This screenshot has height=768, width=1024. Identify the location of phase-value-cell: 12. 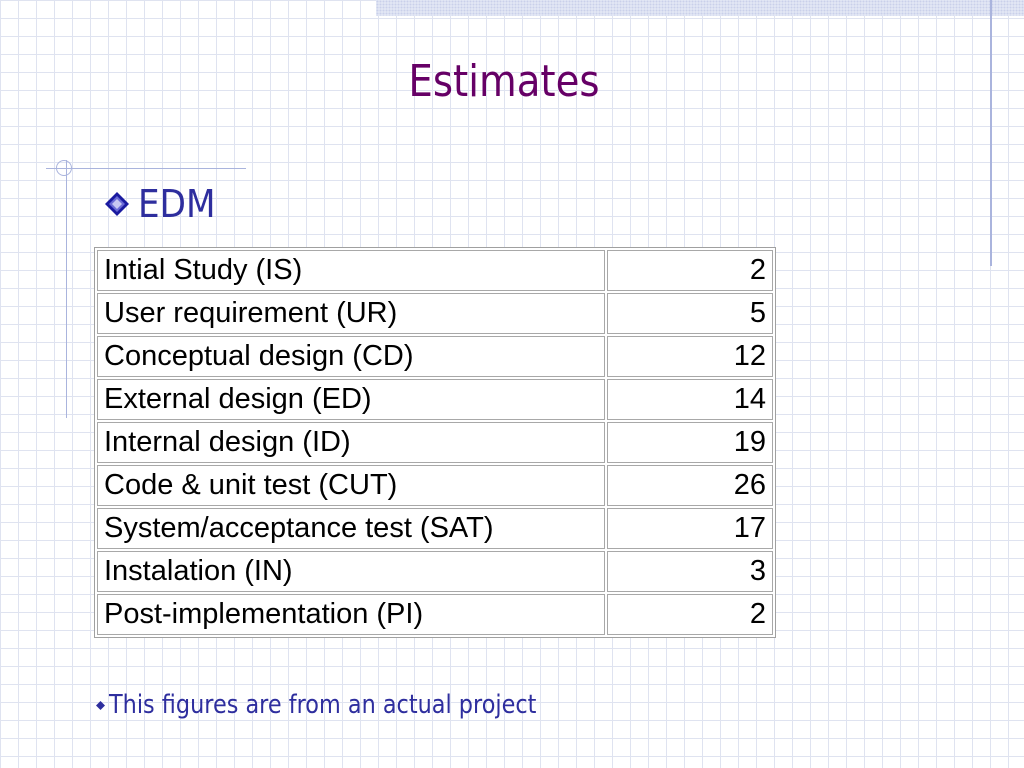
(690, 356).